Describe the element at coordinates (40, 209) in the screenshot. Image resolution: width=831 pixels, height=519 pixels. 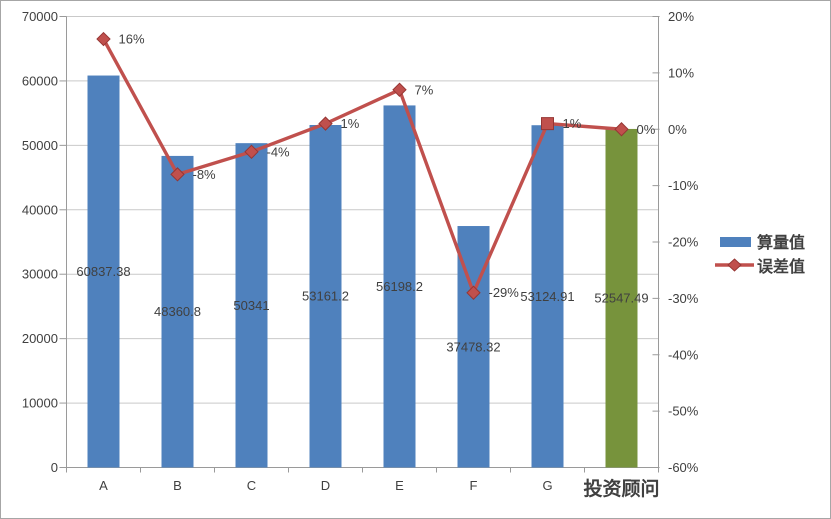
I see `left-axis-tick-label: 40000` at that location.